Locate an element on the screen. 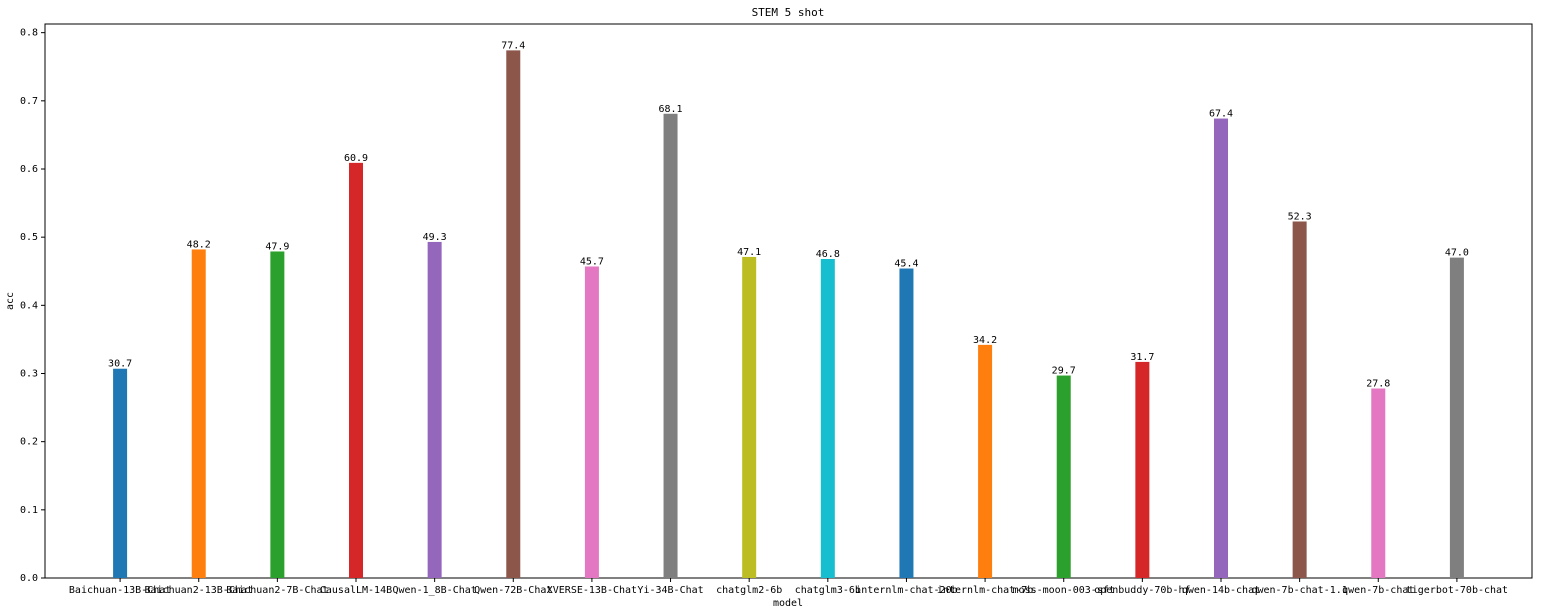  x-tick-label: Qwen-1_8B-Chat is located at coordinates (434, 590).